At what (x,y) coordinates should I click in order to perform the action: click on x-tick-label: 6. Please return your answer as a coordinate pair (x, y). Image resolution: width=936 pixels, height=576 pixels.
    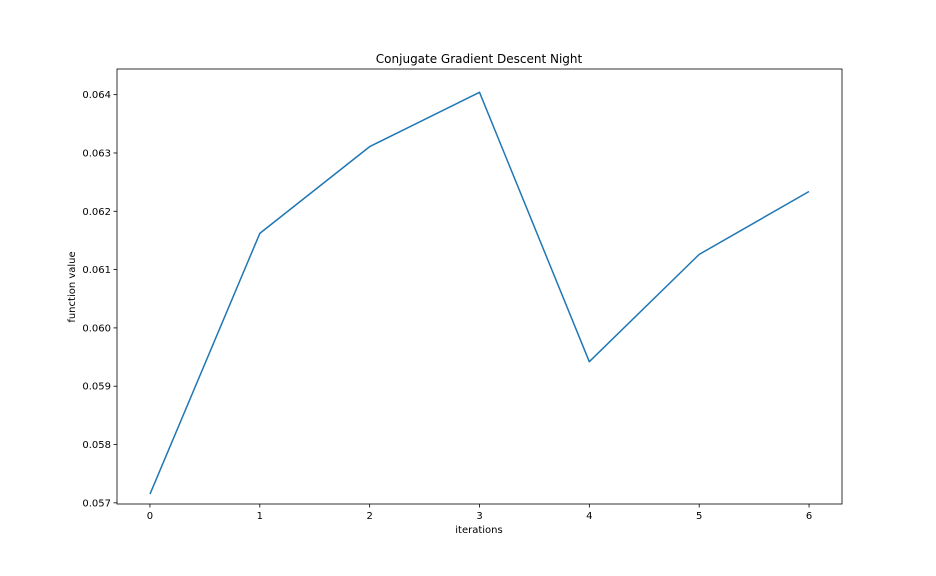
    Looking at the image, I should click on (809, 516).